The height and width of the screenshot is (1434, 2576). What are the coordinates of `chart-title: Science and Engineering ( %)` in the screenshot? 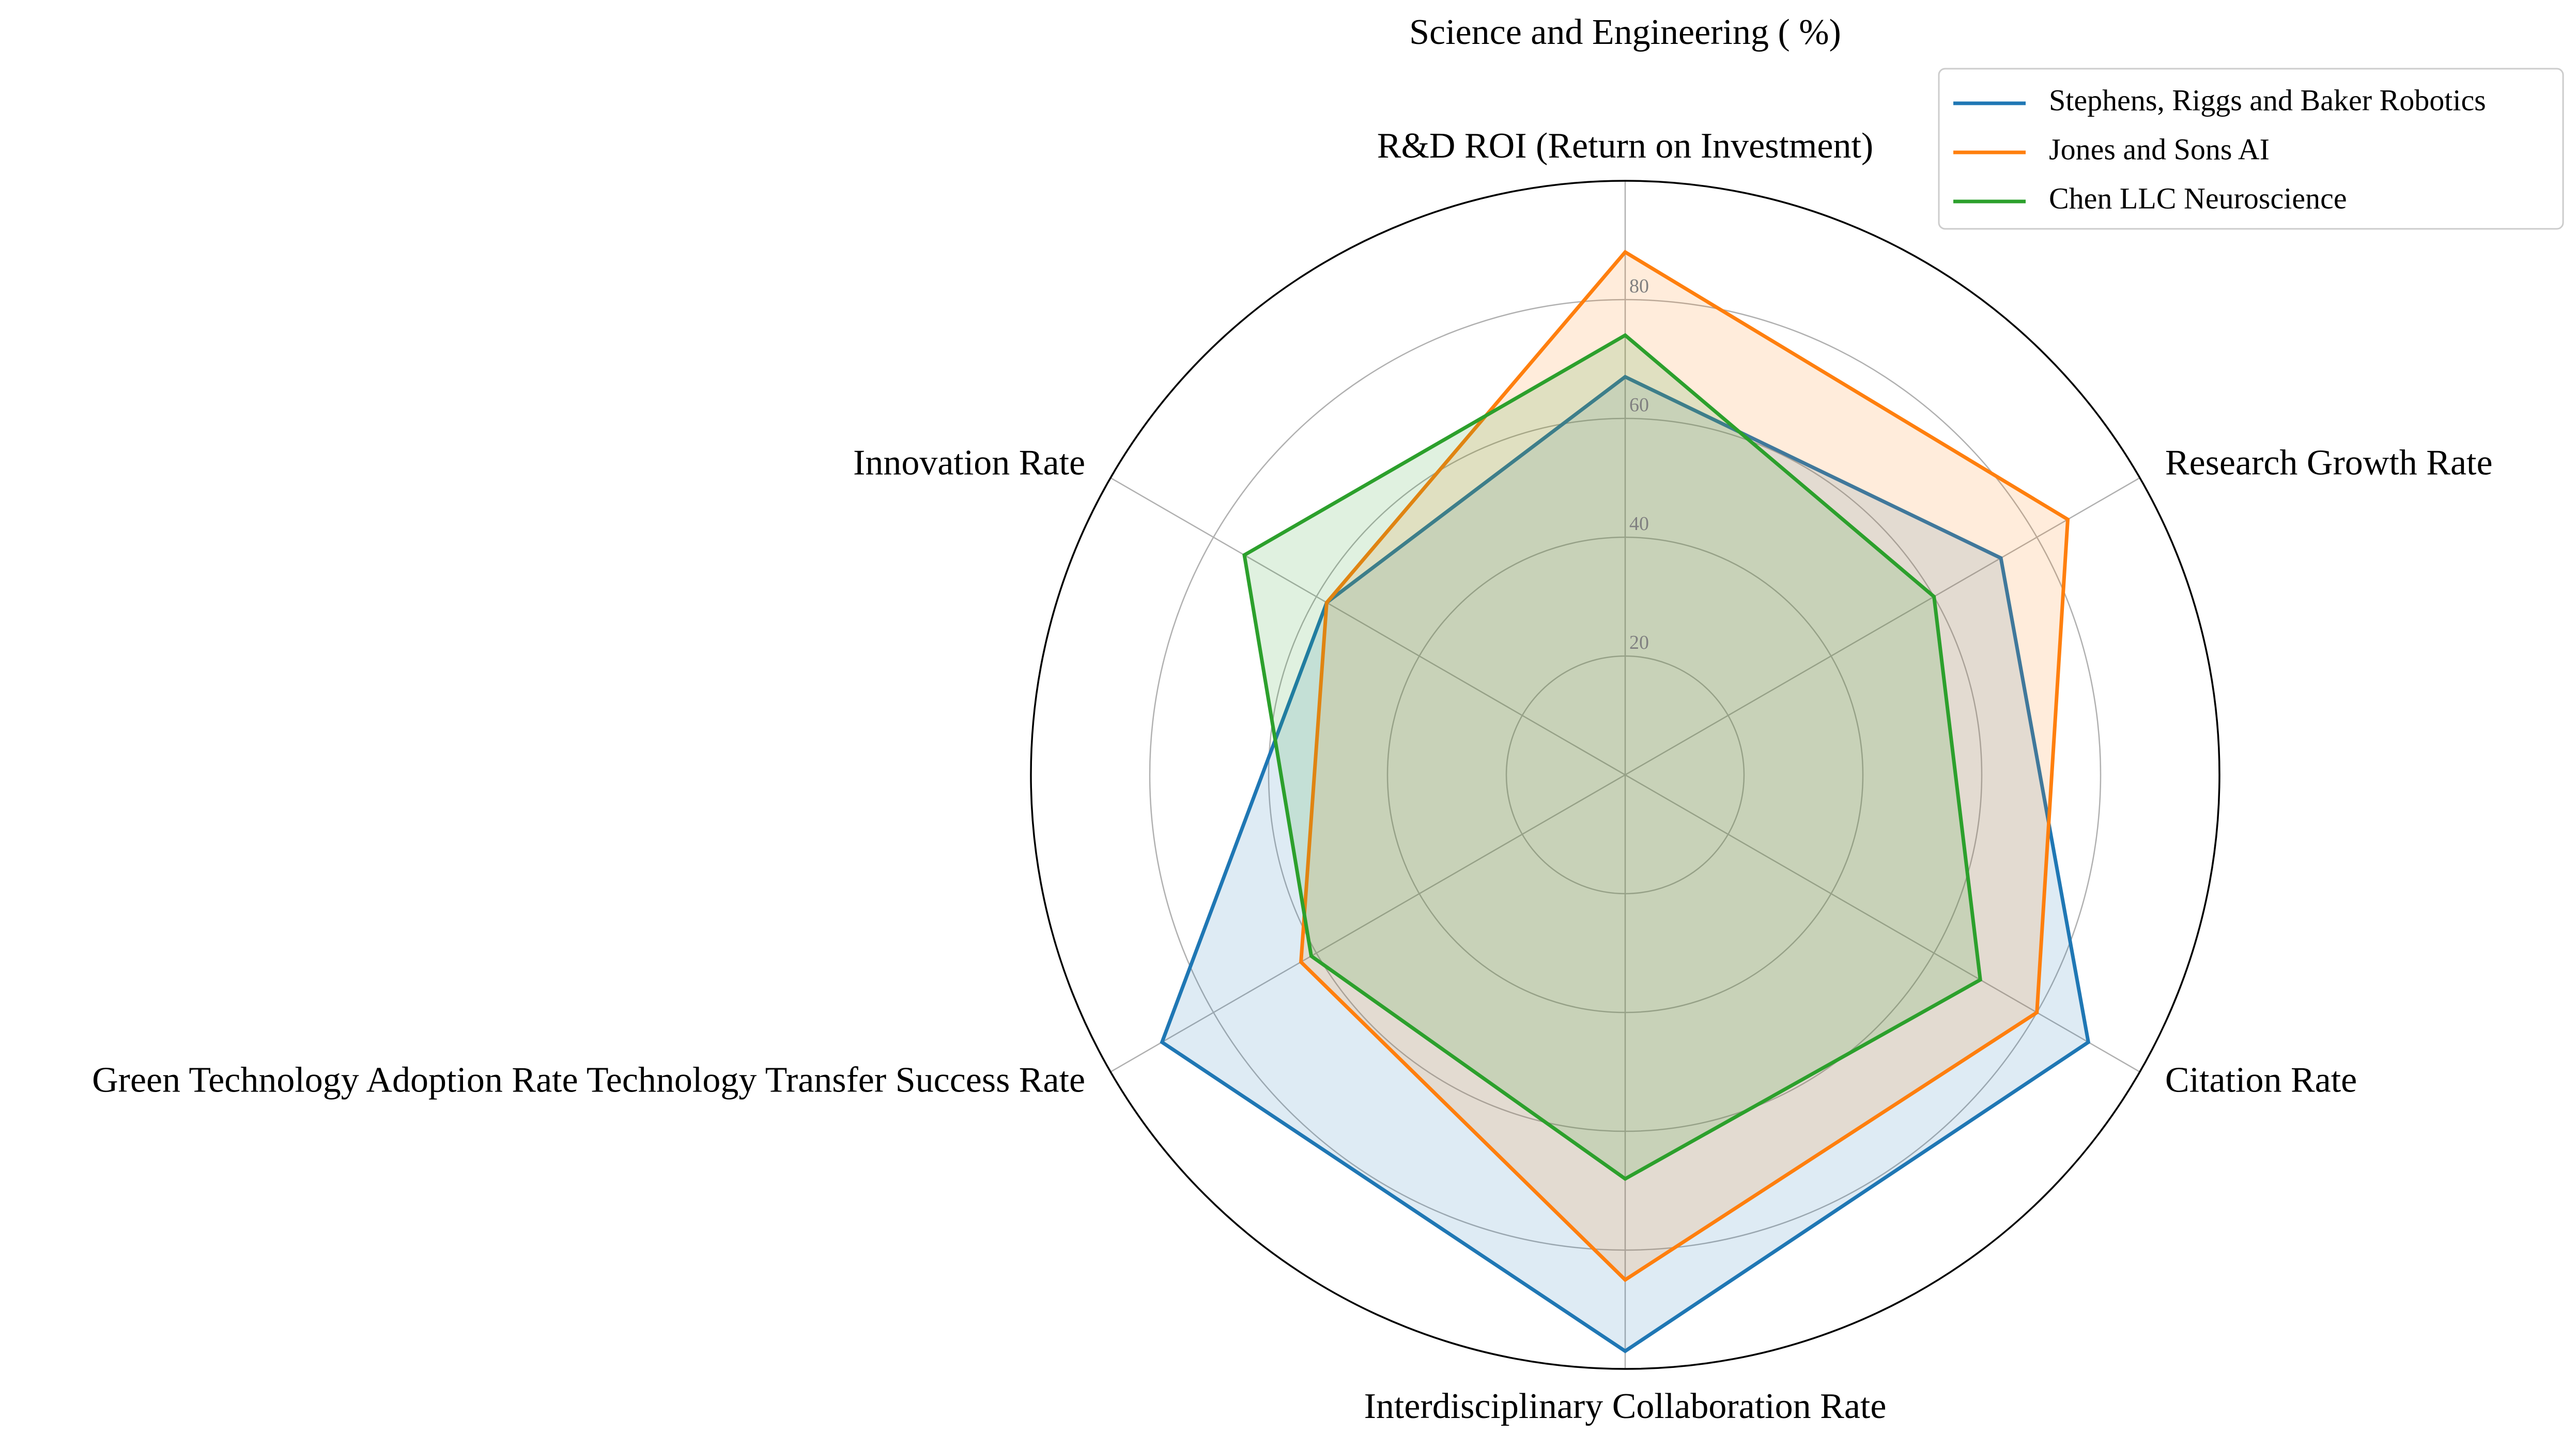 It's located at (1625, 32).